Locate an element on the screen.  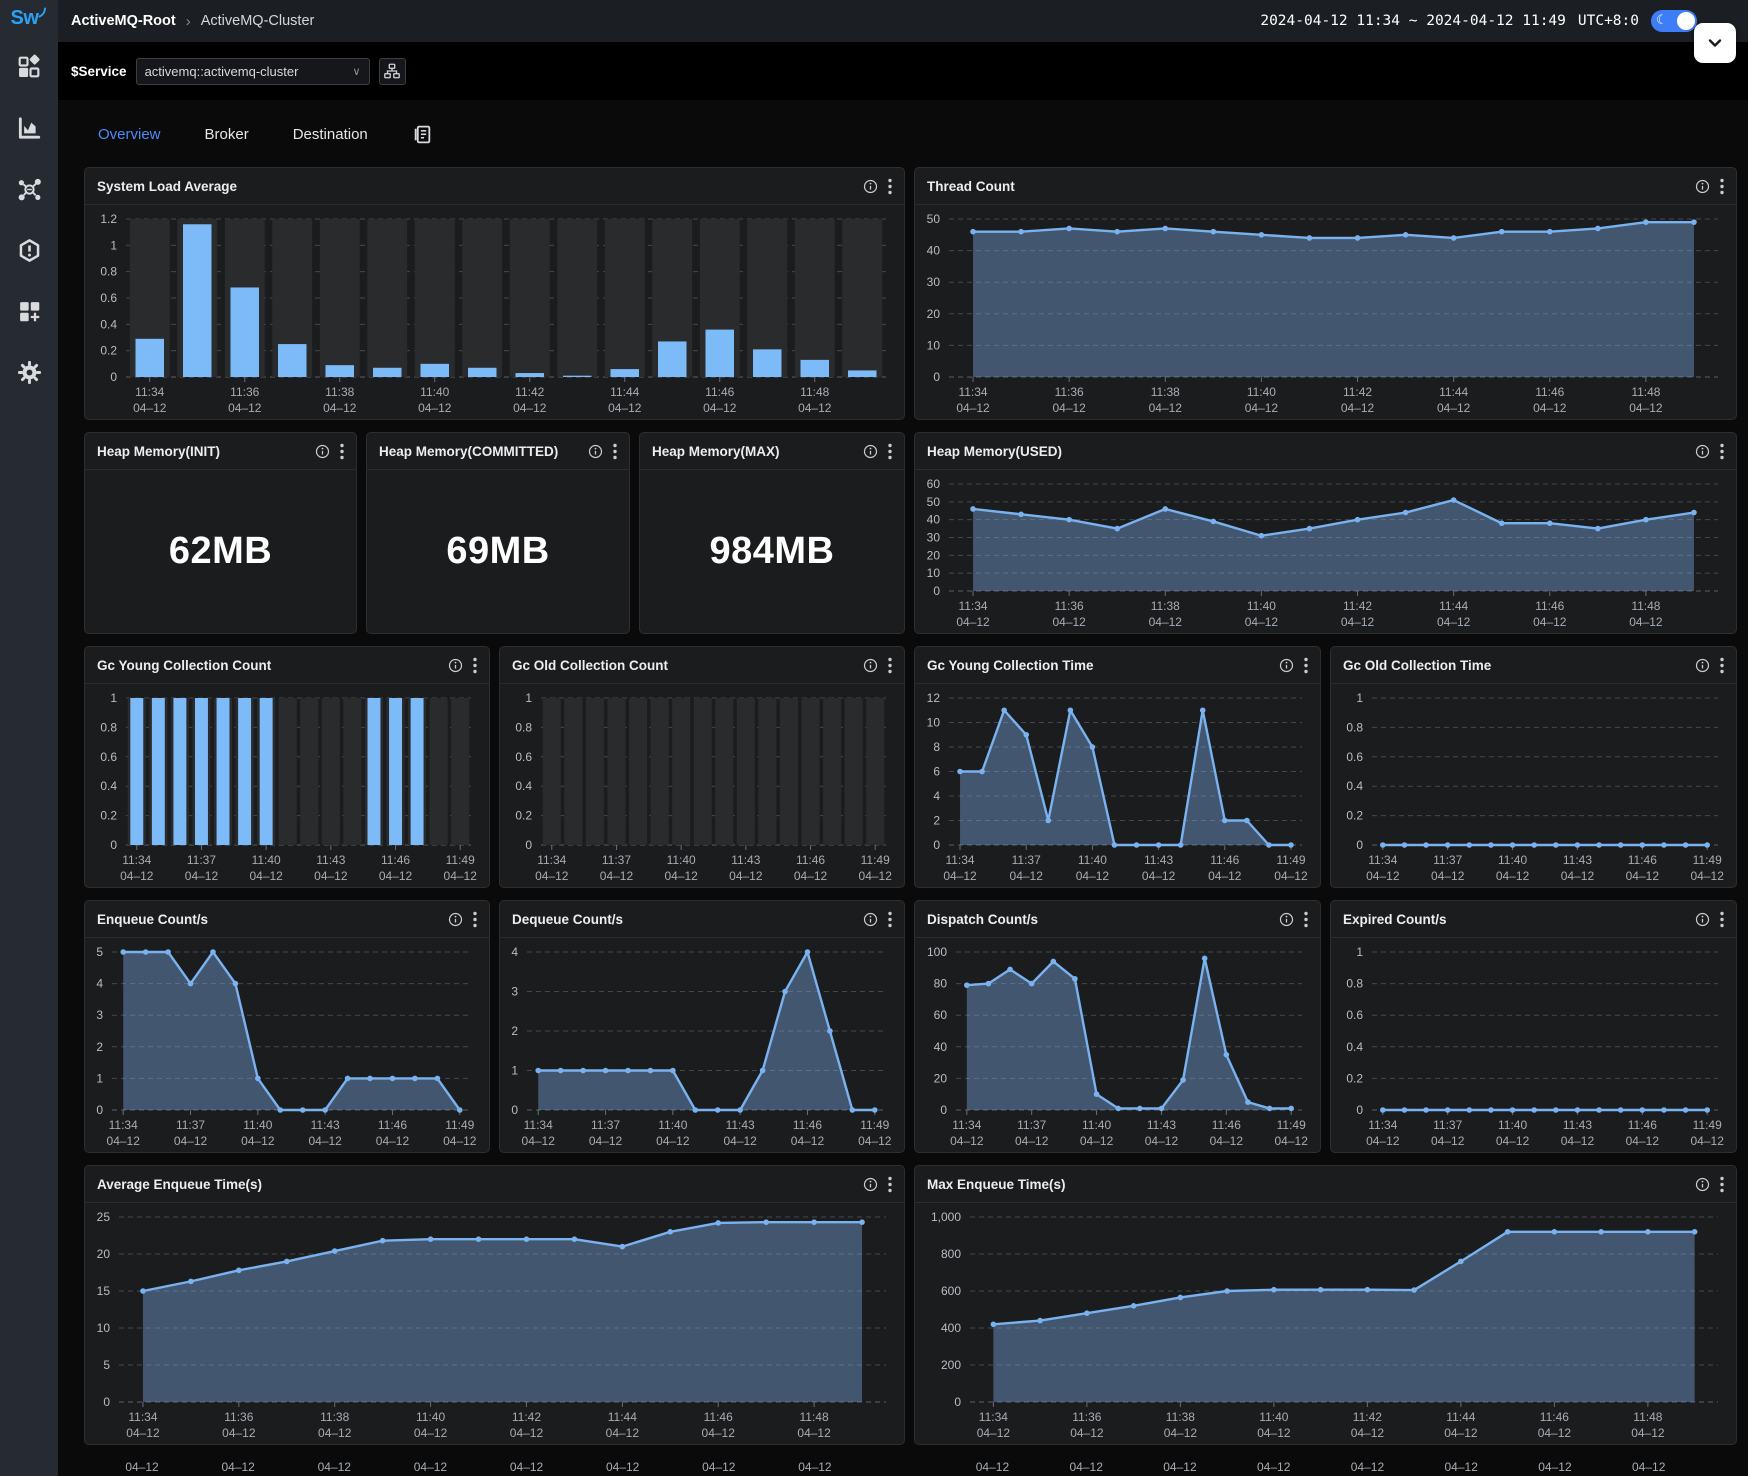
tab-overview: Overview is located at coordinates (129, 134).